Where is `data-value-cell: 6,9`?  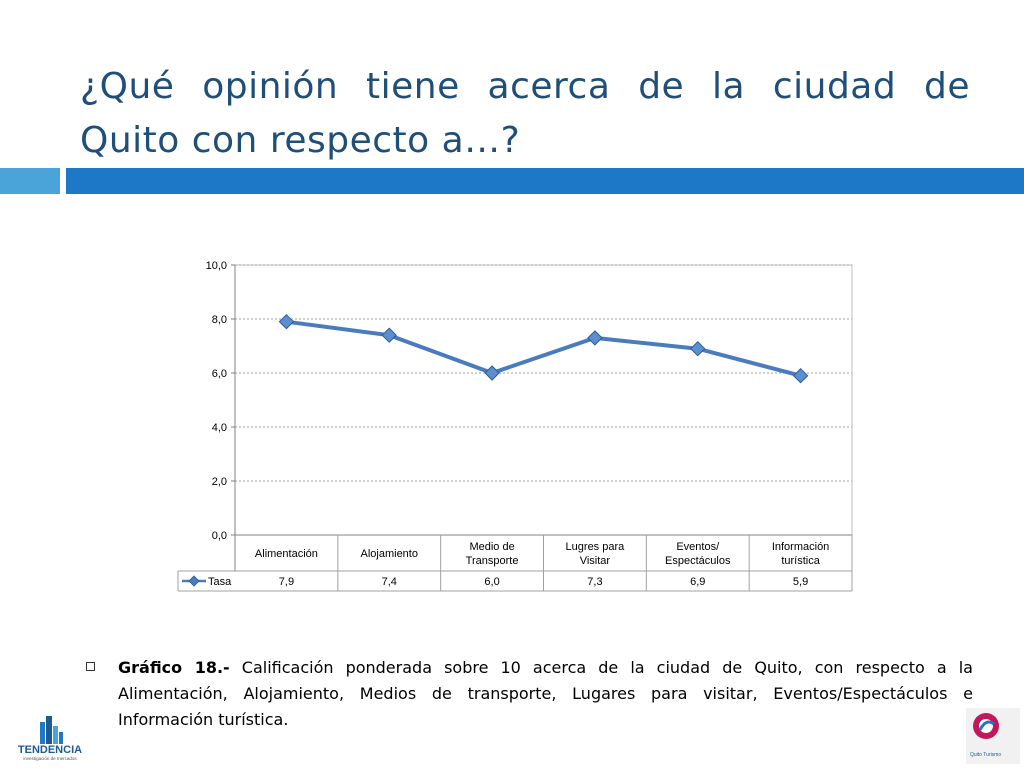 data-value-cell: 6,9 is located at coordinates (697, 582).